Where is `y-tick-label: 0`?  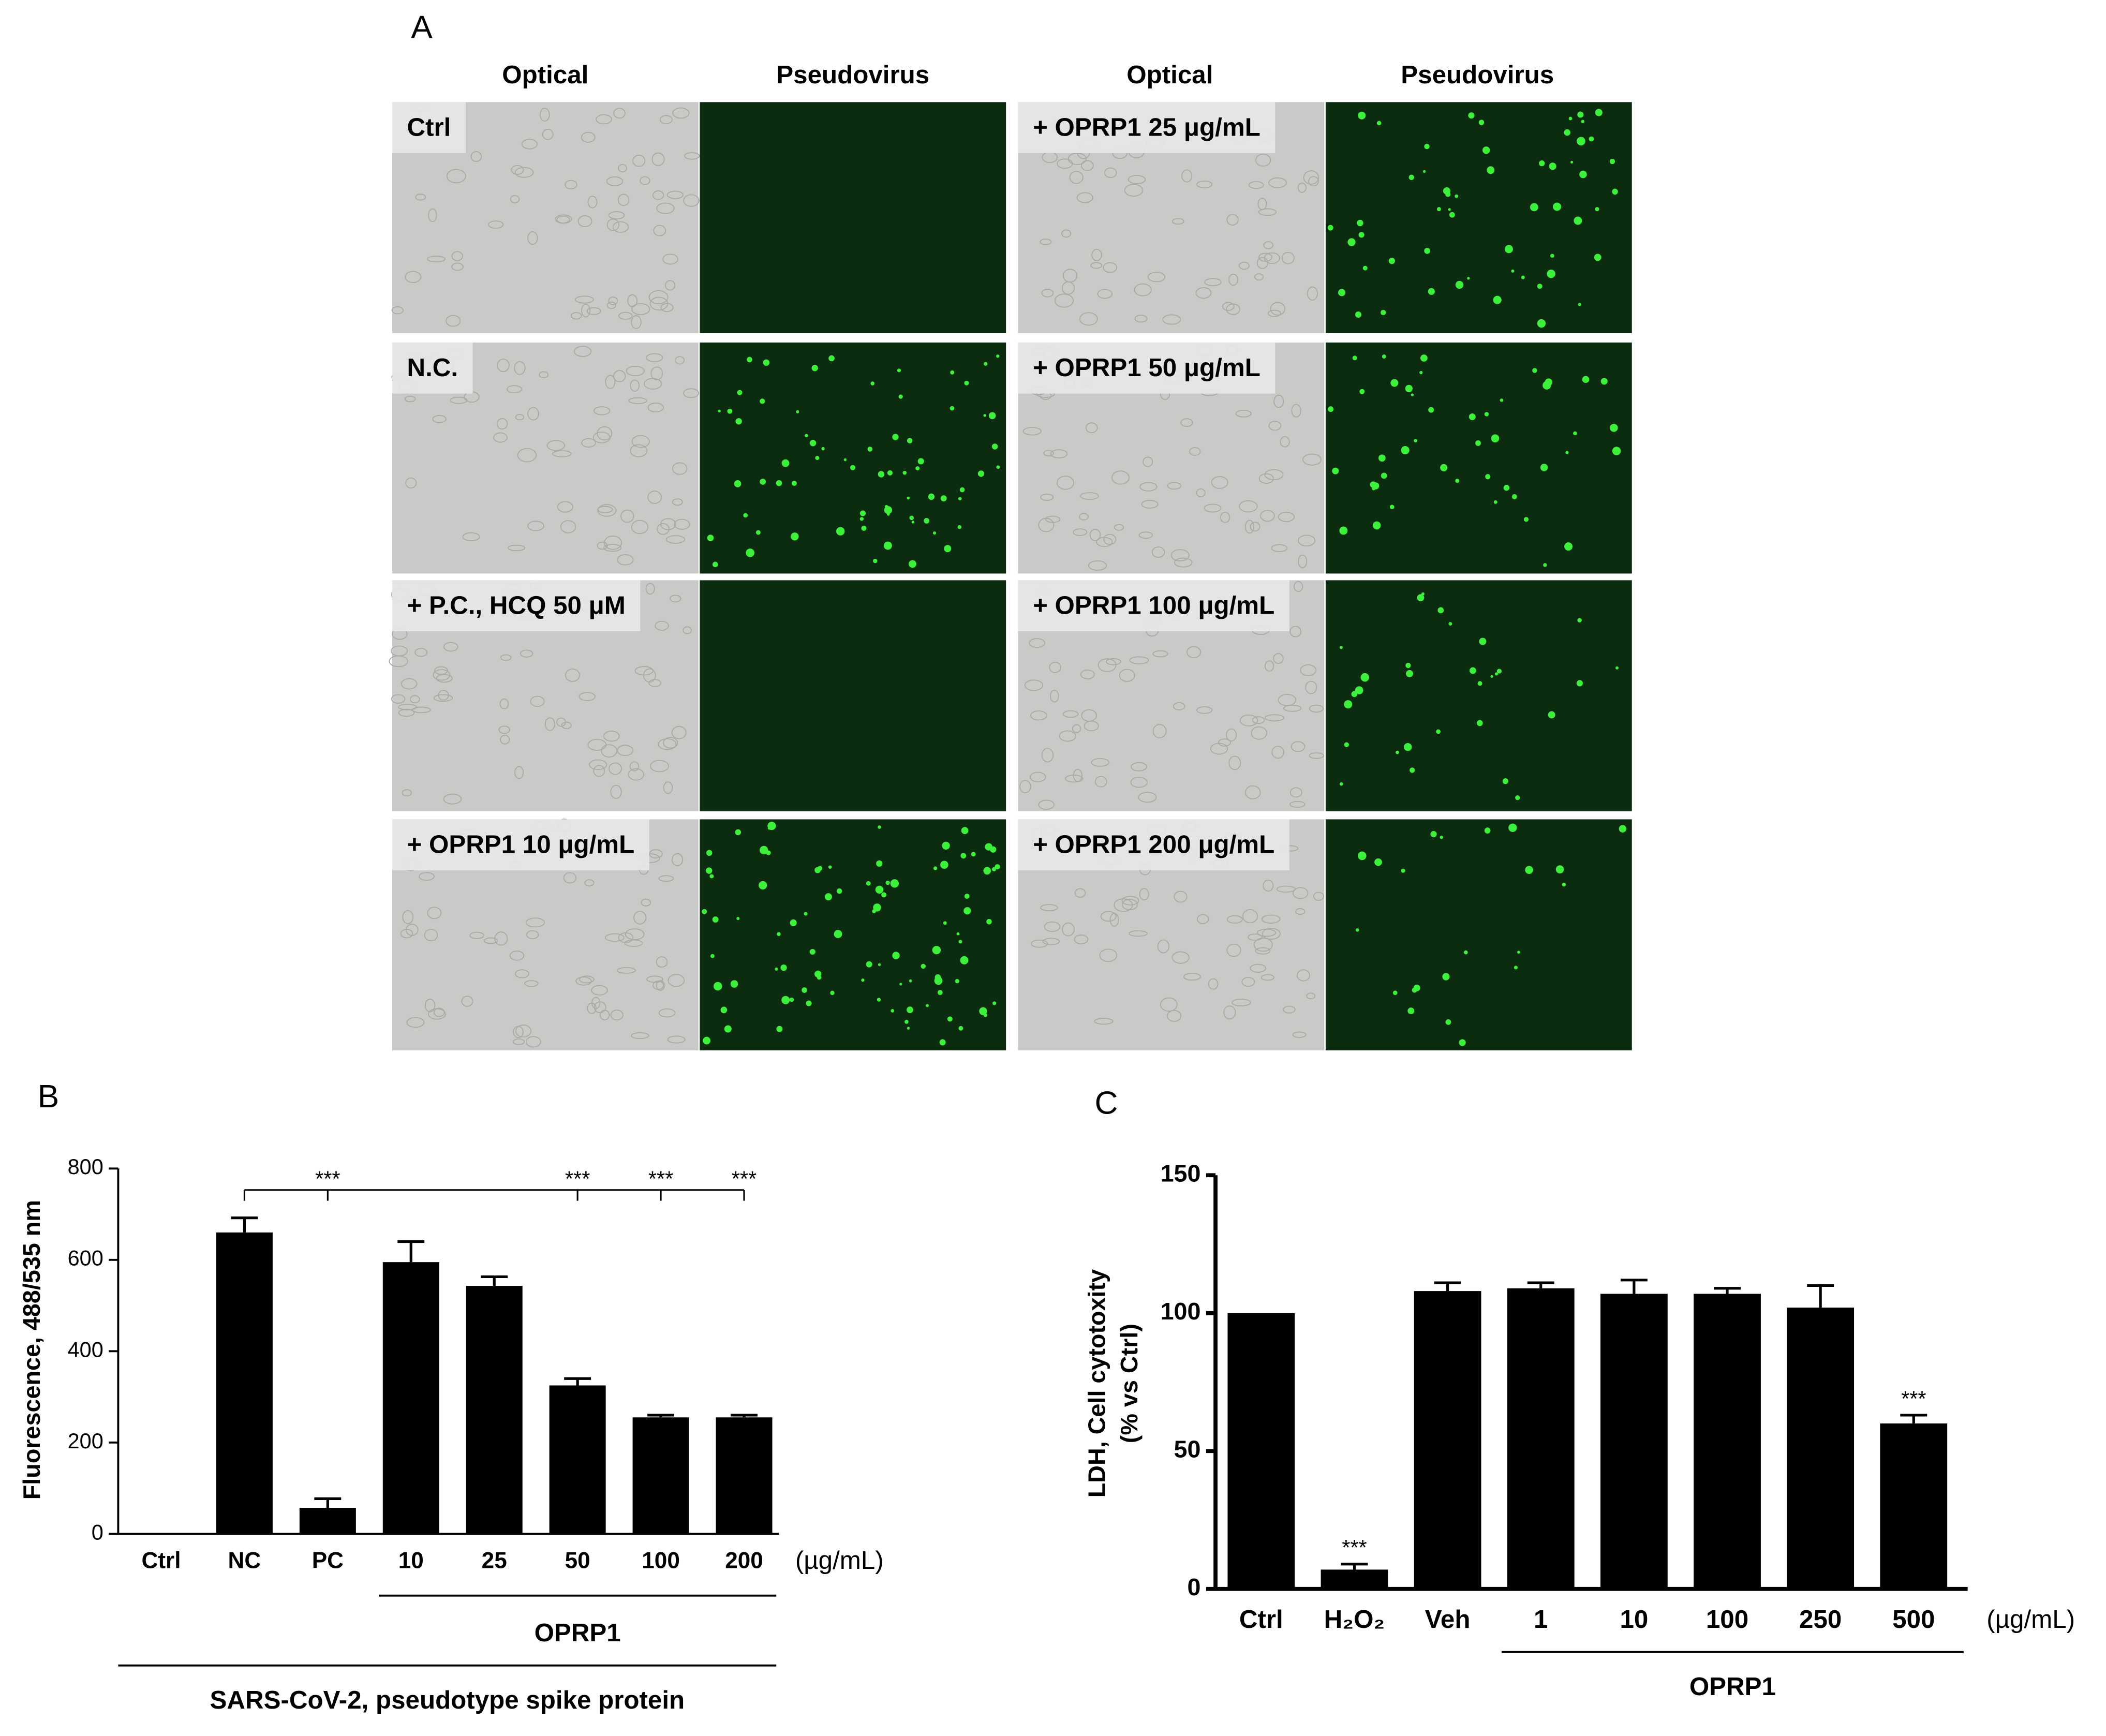 y-tick-label: 0 is located at coordinates (97, 1532).